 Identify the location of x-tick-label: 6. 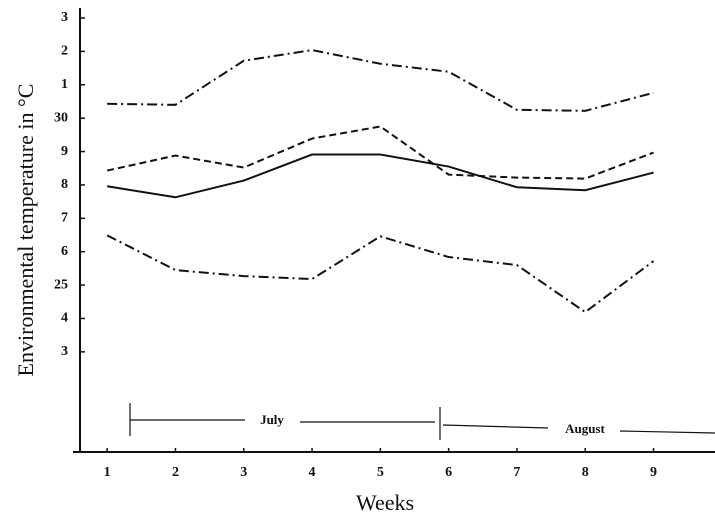
(448, 472).